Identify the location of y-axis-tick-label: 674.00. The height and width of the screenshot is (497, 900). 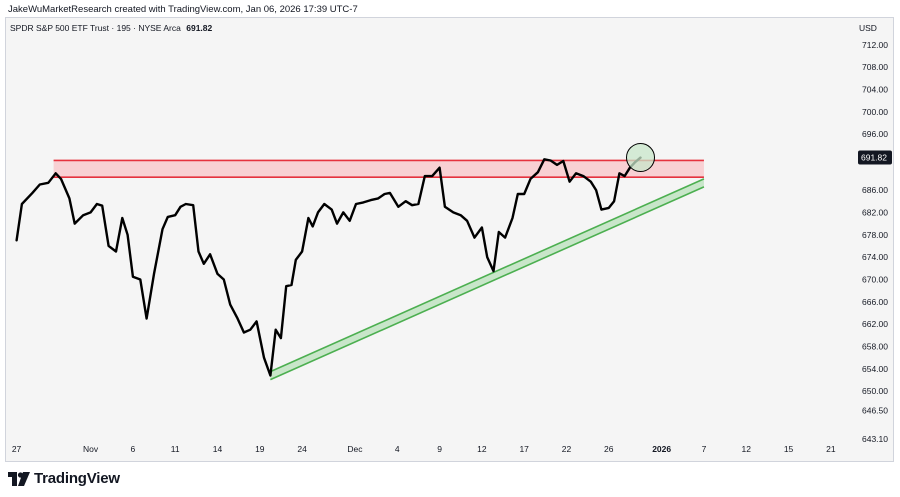
(875, 257).